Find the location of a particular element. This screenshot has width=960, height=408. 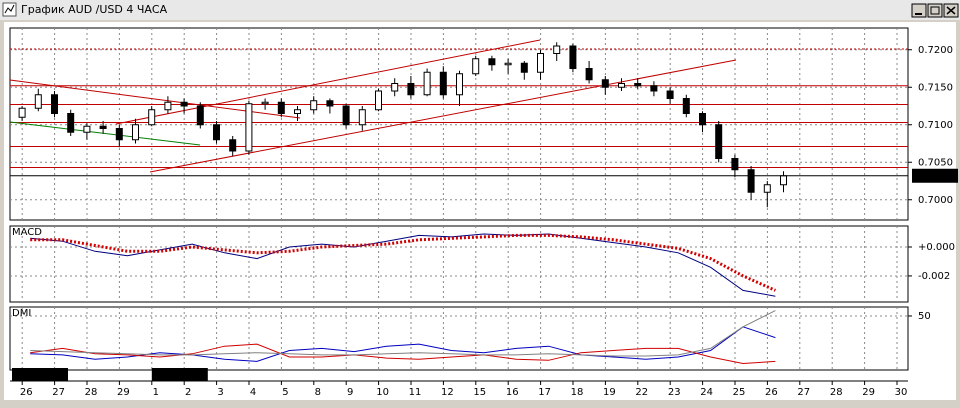

last-price-box is located at coordinates (935, 175).